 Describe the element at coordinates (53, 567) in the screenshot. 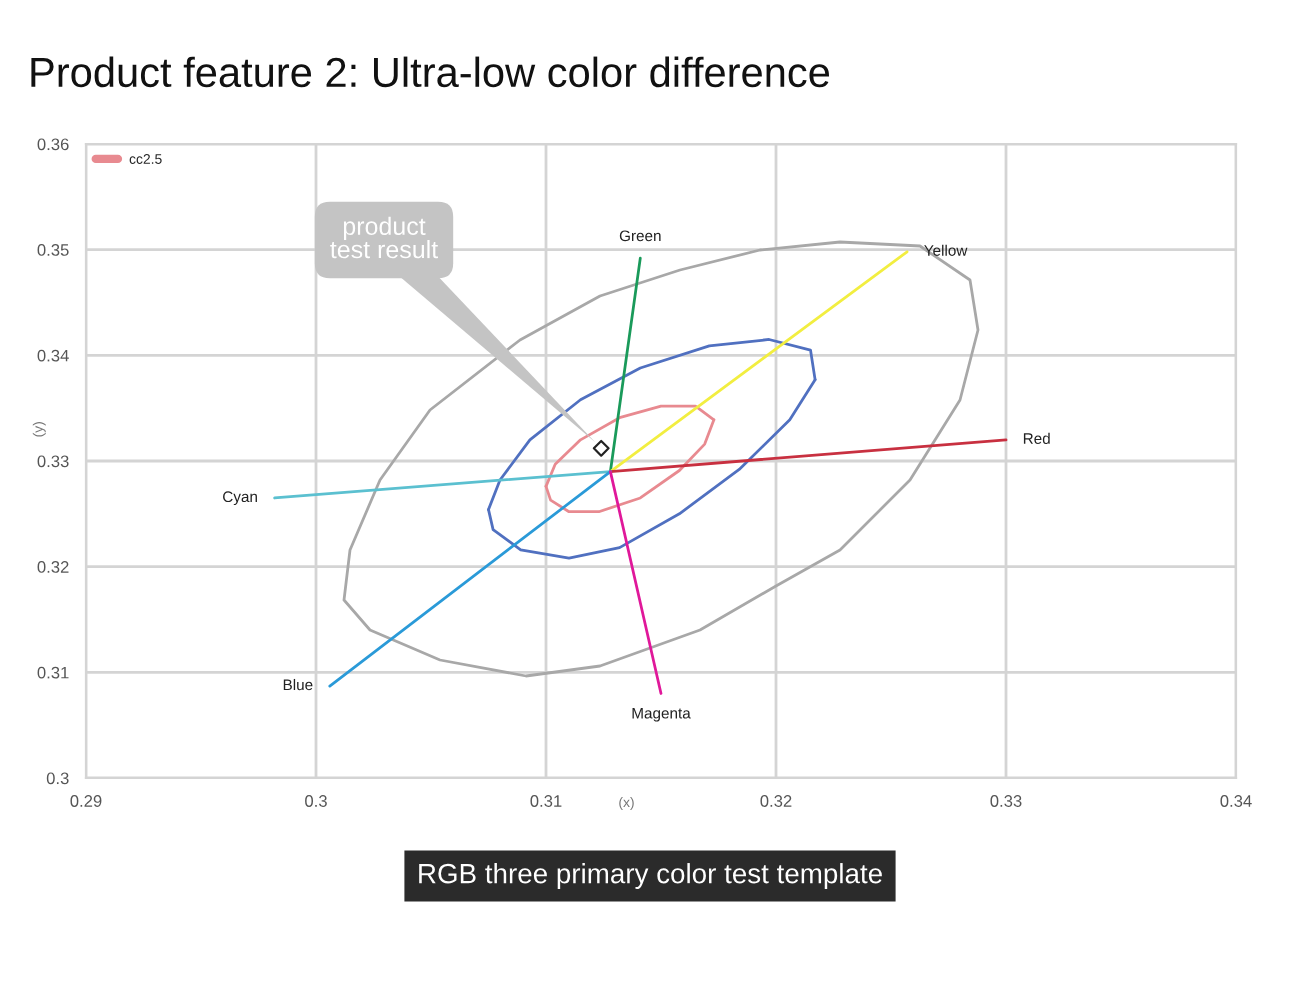

I see `y-tick-label: 0.32` at that location.